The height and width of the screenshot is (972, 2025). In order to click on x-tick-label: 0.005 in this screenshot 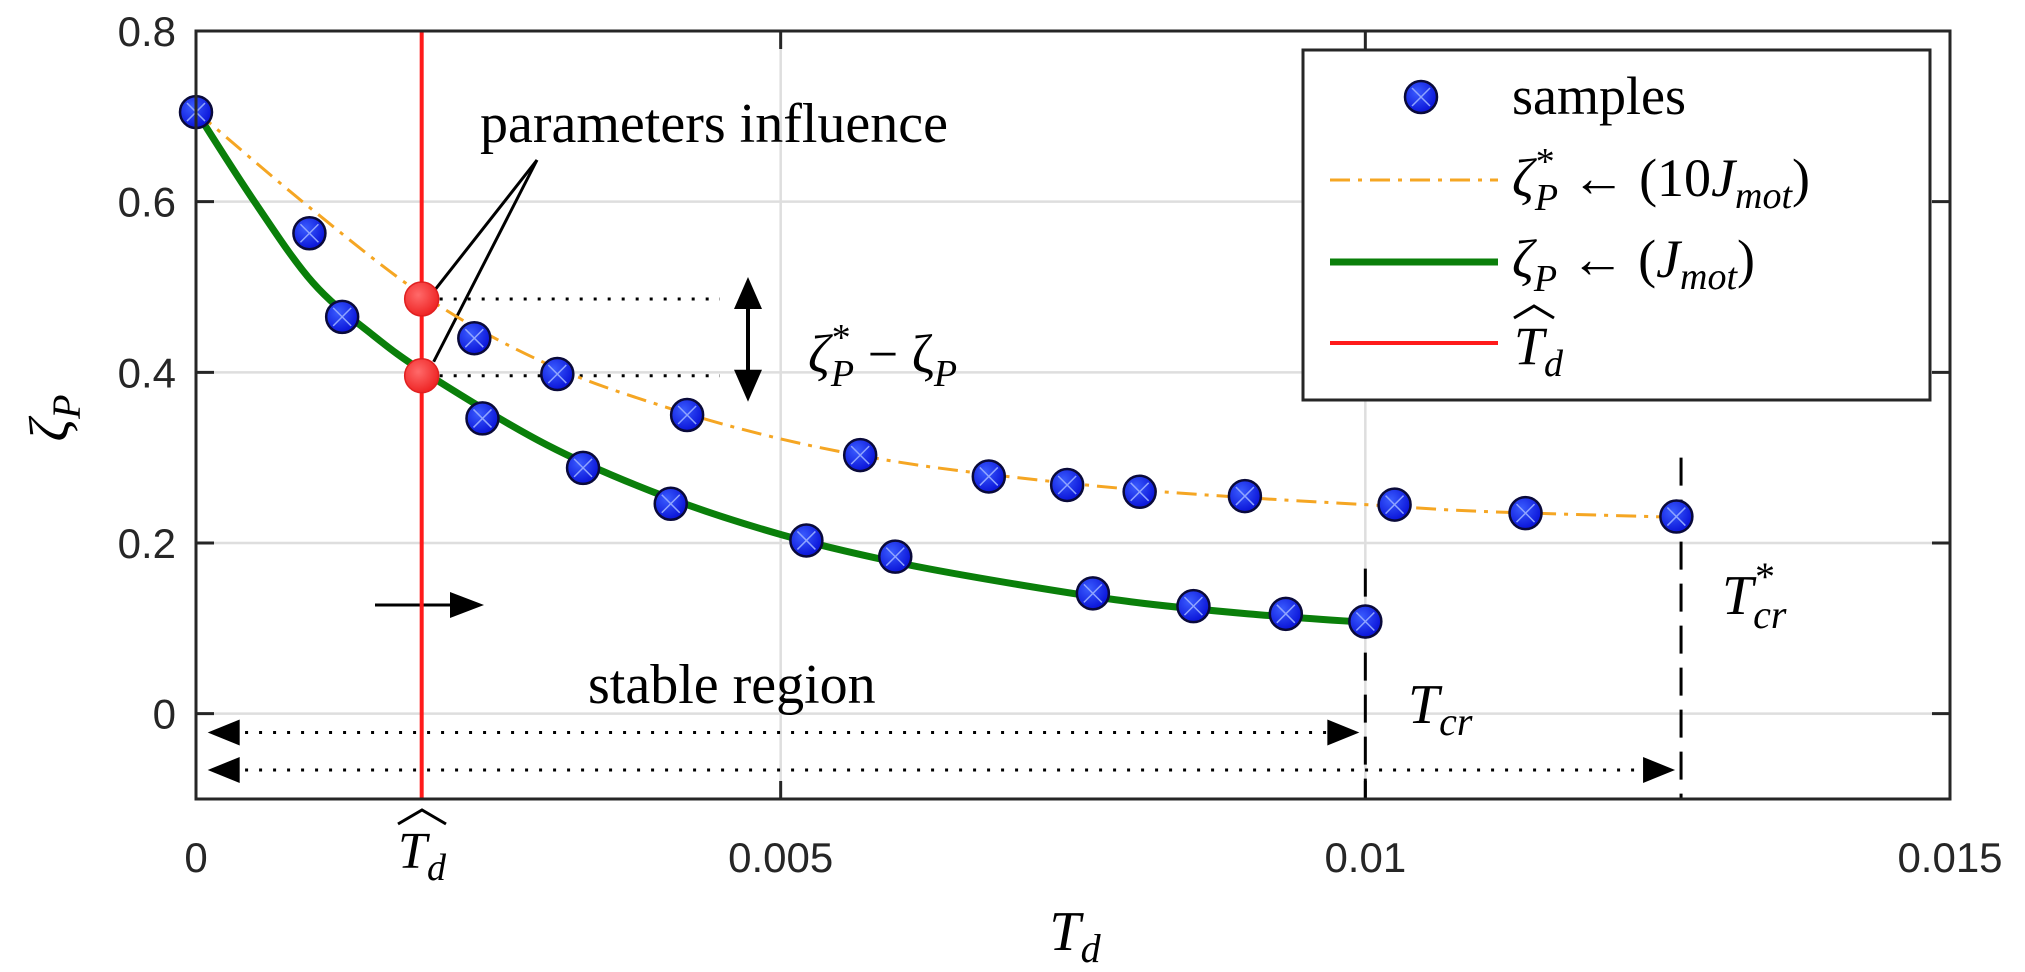, I will do `click(780, 857)`.